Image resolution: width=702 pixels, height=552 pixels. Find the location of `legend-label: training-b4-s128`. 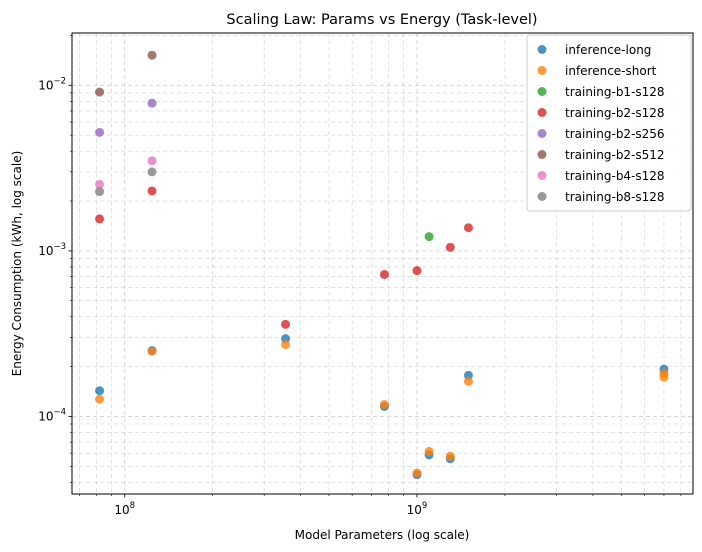

legend-label: training-b4-s128 is located at coordinates (615, 176).